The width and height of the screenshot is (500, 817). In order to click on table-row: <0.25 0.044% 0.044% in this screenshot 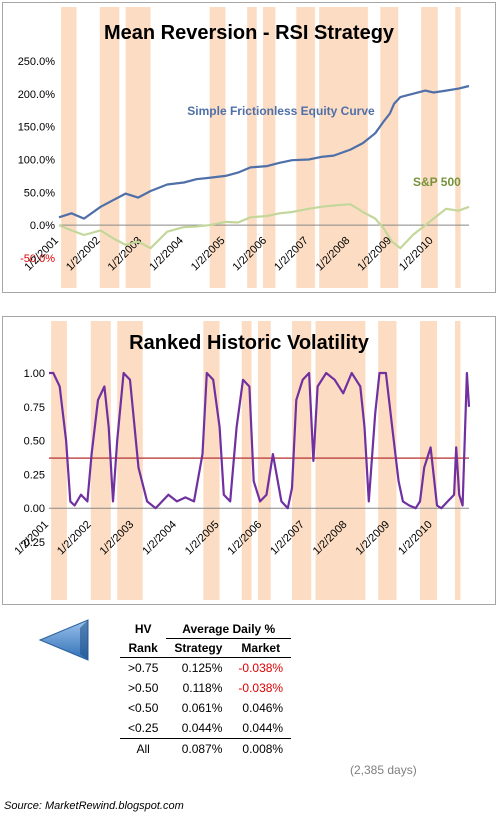, I will do `click(206, 728)`.